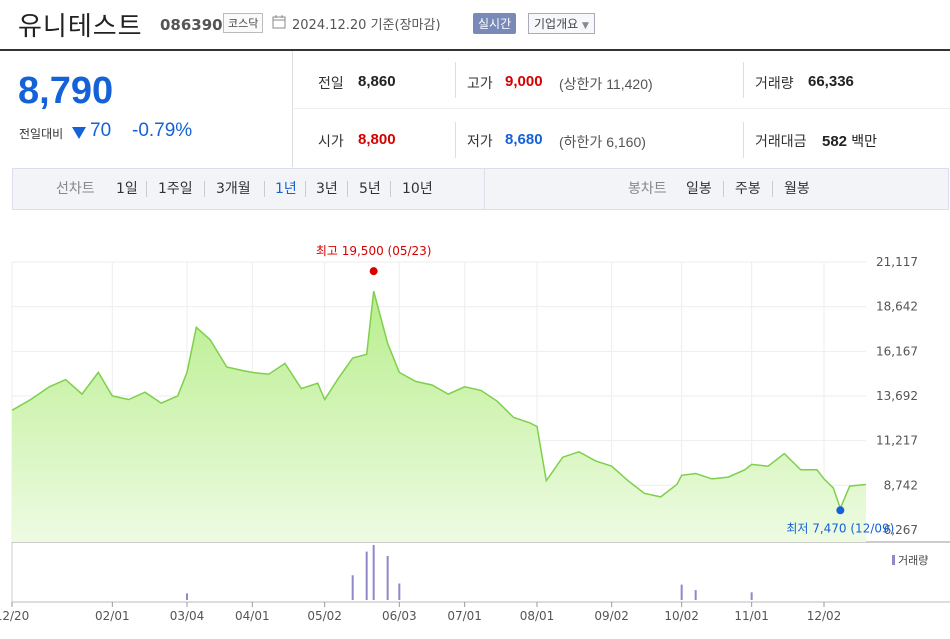  Describe the element at coordinates (893, 560) in the screenshot. I see `volume-legend-swatch` at that location.